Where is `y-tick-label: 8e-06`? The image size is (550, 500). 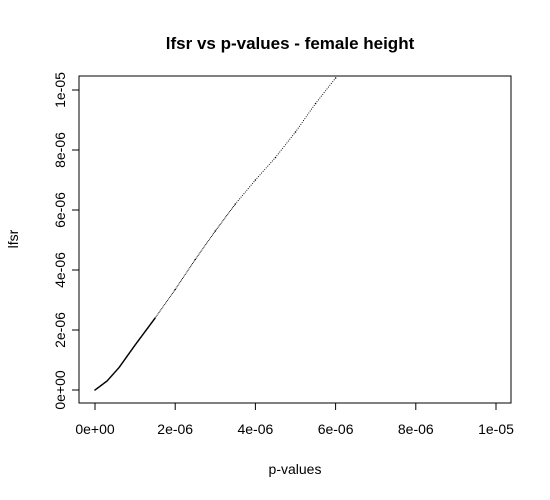 y-tick-label: 8e-06 is located at coordinates (60, 150).